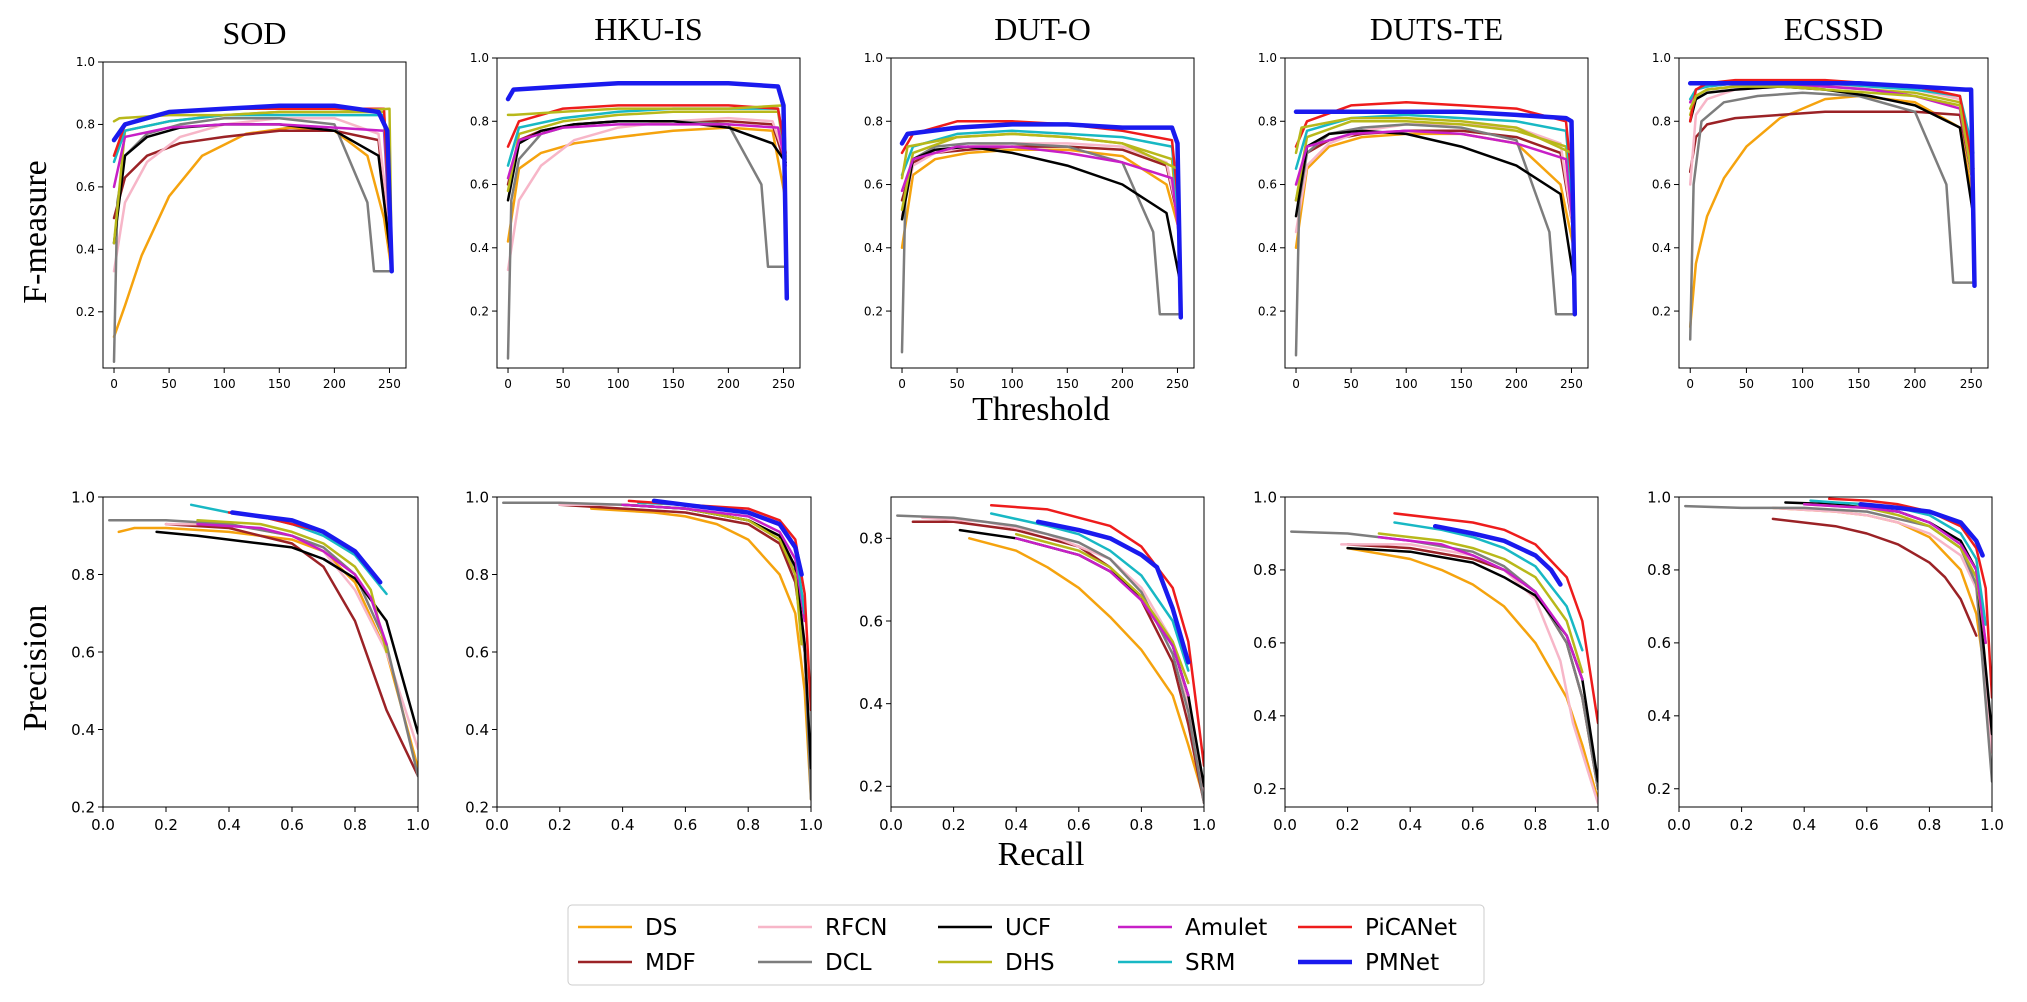 The width and height of the screenshot is (2027, 1002). I want to click on chart-panel-5: 0.0 0.2 0.4 0.6 0.8 1.00.20.40.60.81.0, so click(250, 661).